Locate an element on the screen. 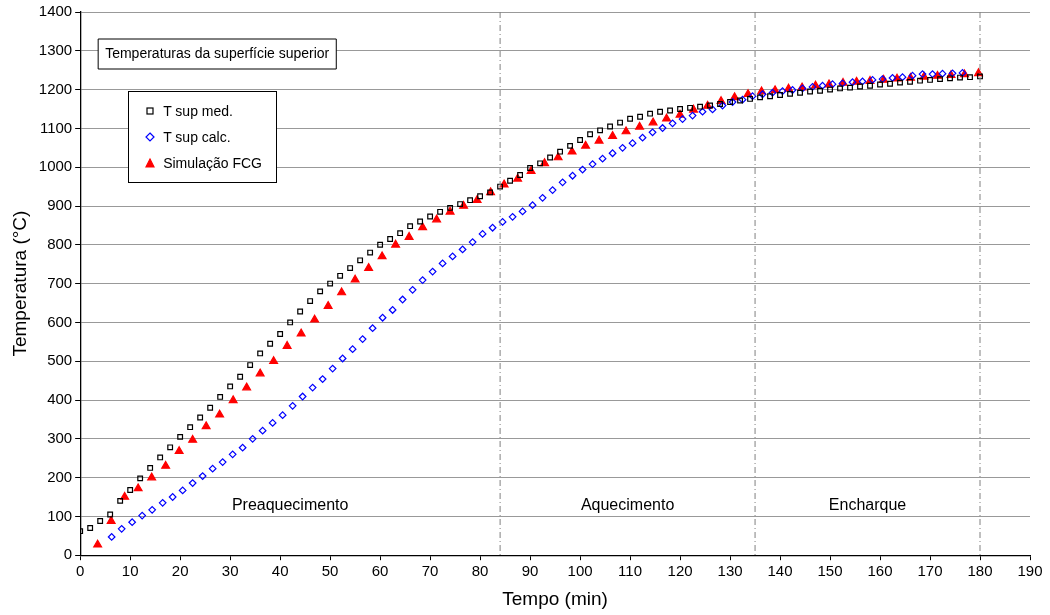 This screenshot has width=1050, height=615. y-tick-label: 1100 is located at coordinates (56, 127).